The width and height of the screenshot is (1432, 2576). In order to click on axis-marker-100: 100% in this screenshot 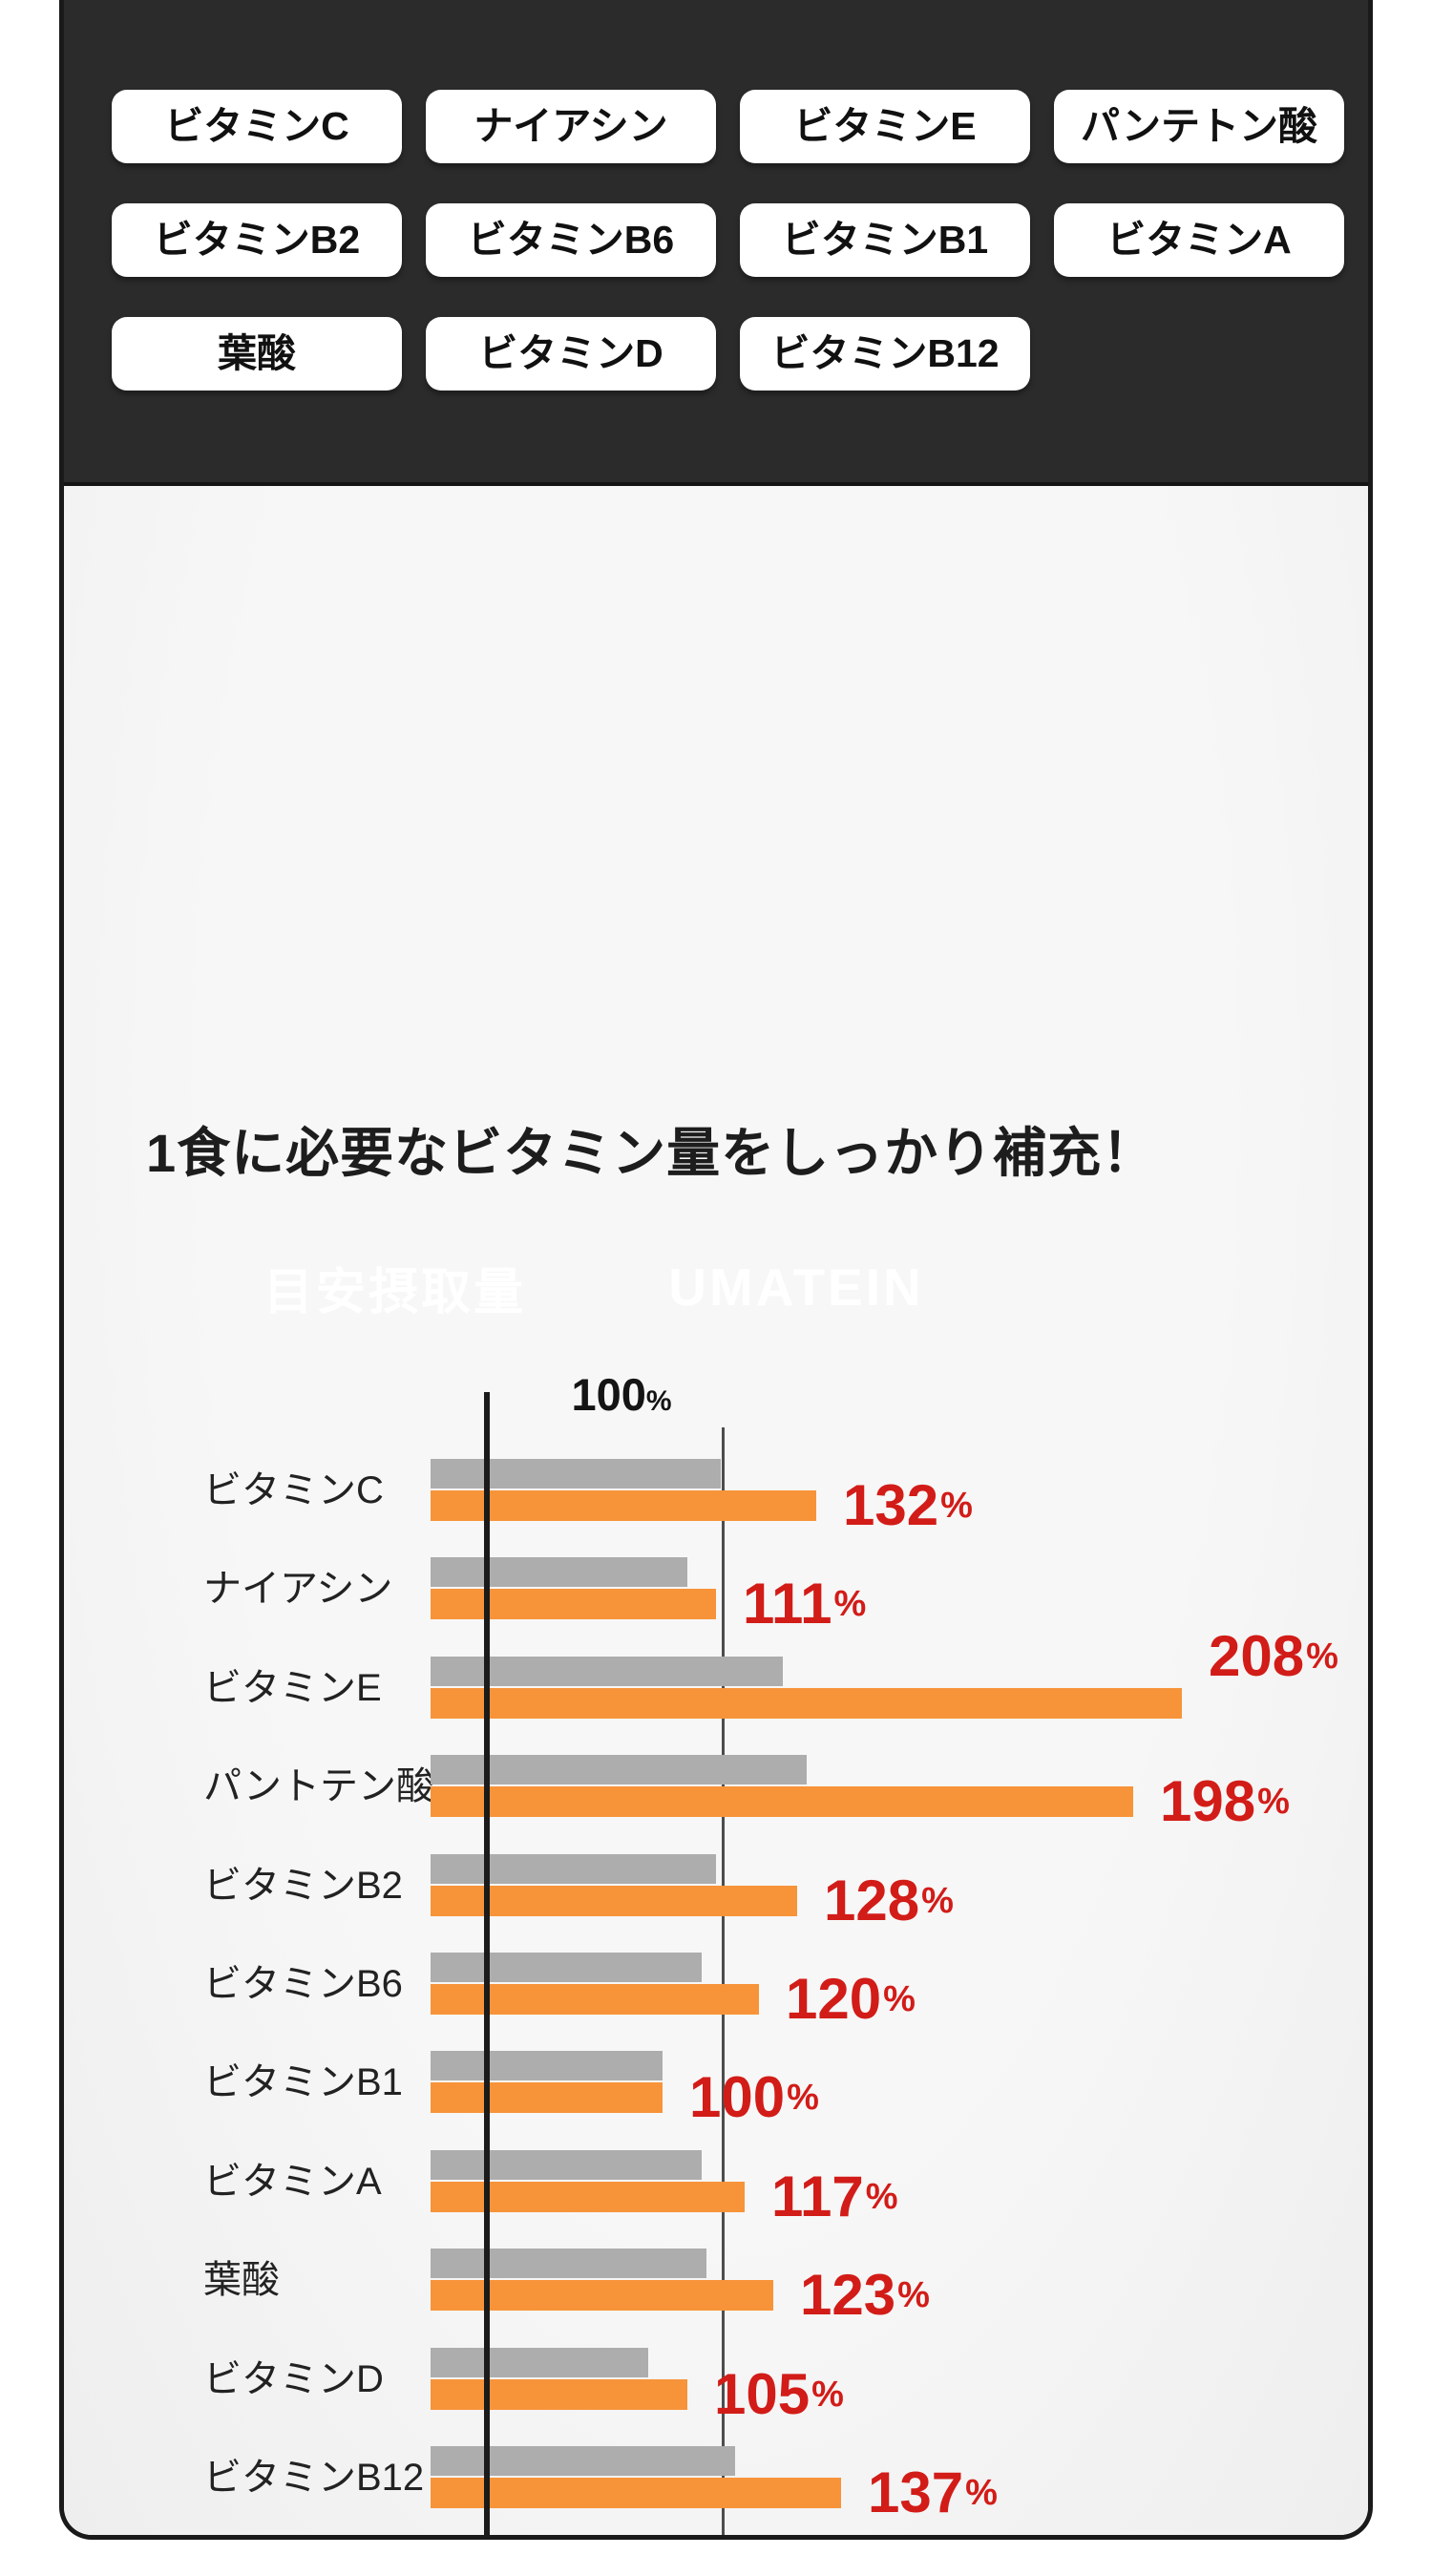, I will do `click(621, 1394)`.